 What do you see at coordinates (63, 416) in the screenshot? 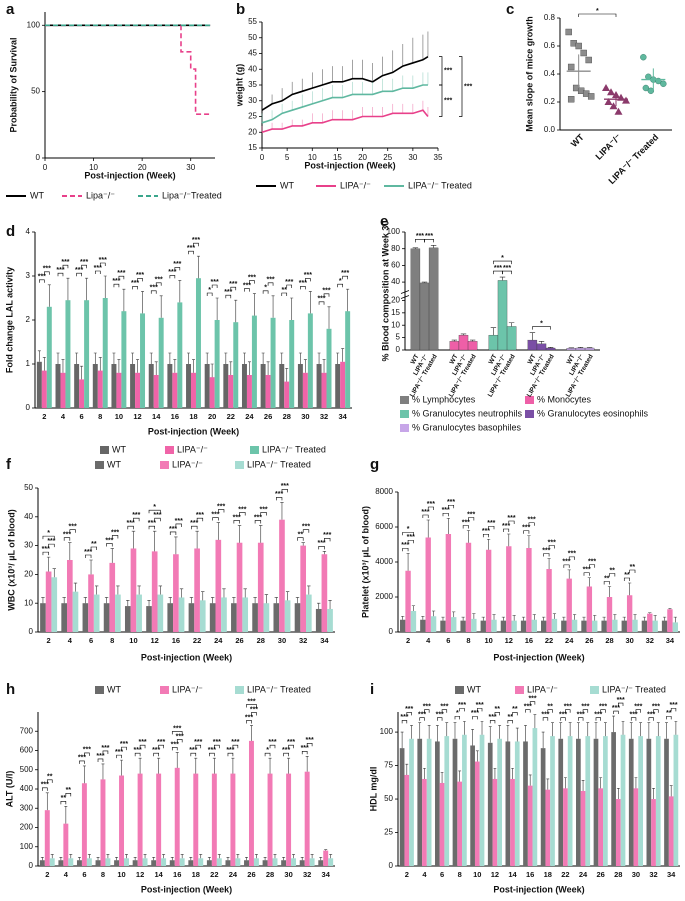
I see `x-tick-label: 4` at bounding box center [63, 416].